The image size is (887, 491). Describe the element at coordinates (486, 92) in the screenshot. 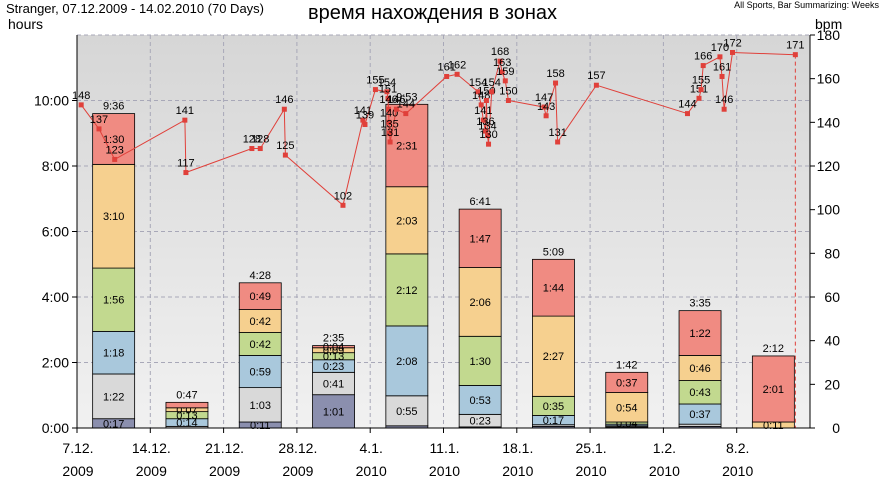

I see `hr-point-label: 150` at that location.